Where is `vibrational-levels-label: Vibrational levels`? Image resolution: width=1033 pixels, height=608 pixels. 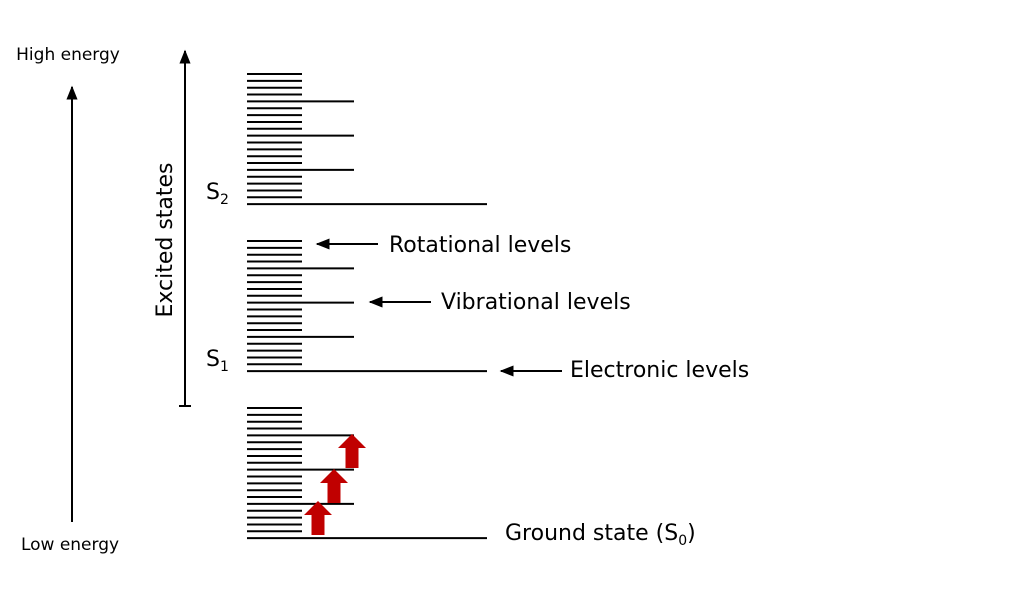
vibrational-levels-label: Vibrational levels is located at coordinates (536, 302).